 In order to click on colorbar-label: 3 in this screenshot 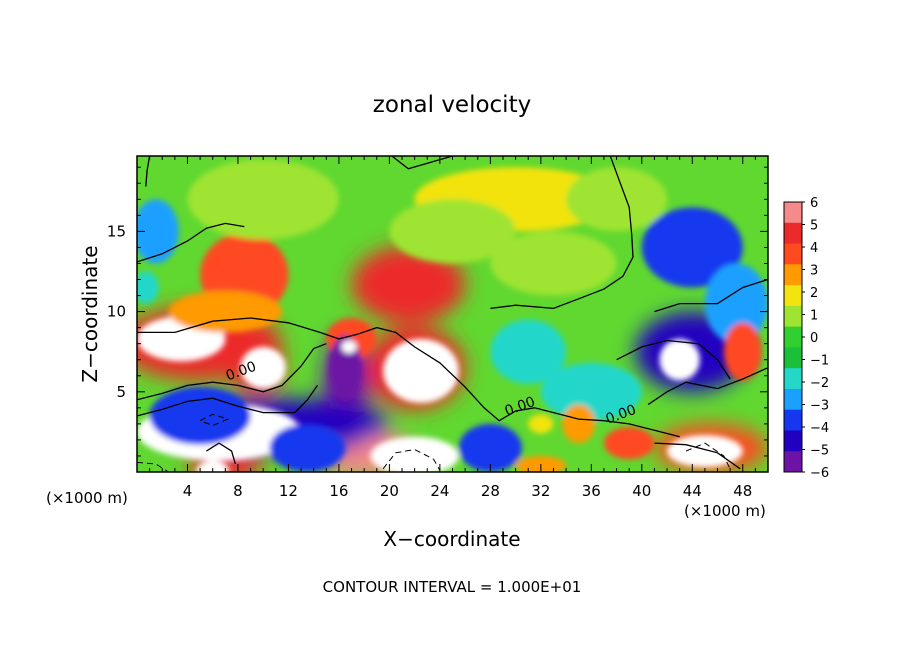, I will do `click(814, 271)`.